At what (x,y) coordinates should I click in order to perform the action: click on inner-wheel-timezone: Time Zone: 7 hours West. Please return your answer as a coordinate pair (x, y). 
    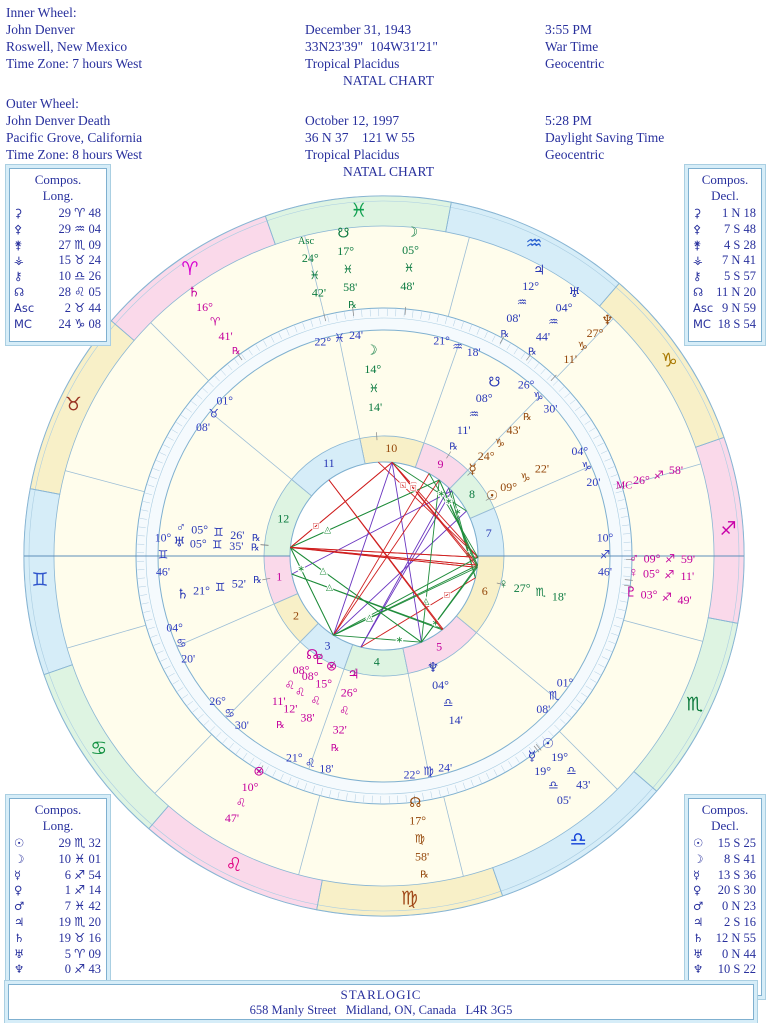
    Looking at the image, I should click on (74, 63).